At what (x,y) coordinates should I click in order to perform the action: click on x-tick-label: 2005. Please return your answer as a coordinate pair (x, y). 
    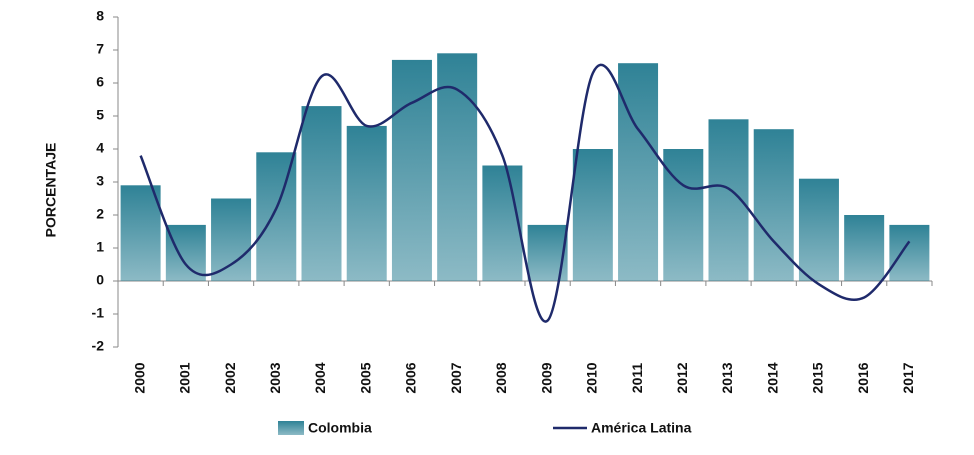
    Looking at the image, I should click on (365, 377).